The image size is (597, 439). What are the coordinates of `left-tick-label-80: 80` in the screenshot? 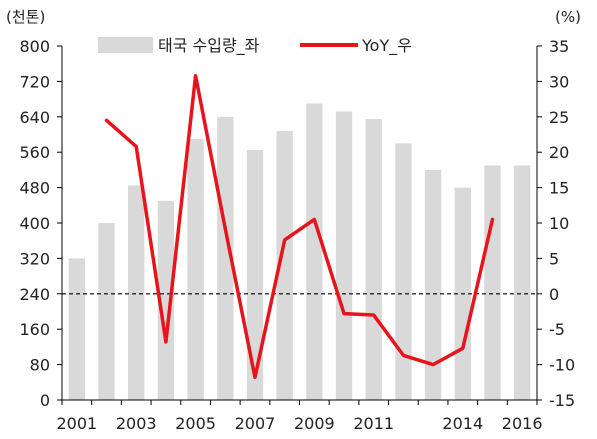 It's located at (40, 365).